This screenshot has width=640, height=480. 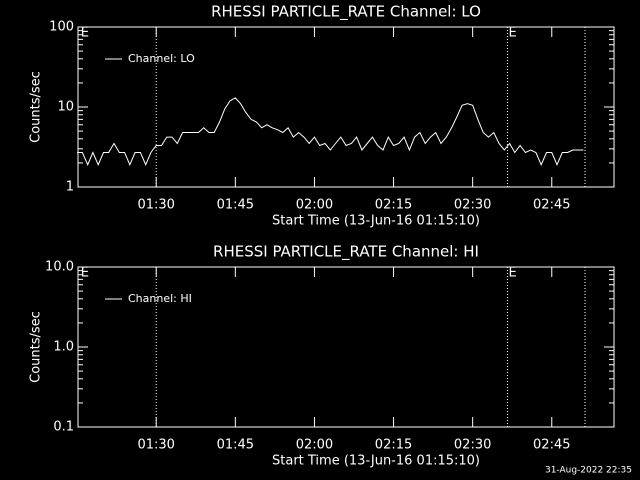 What do you see at coordinates (330, 131) in the screenshot?
I see `data-line` at bounding box center [330, 131].